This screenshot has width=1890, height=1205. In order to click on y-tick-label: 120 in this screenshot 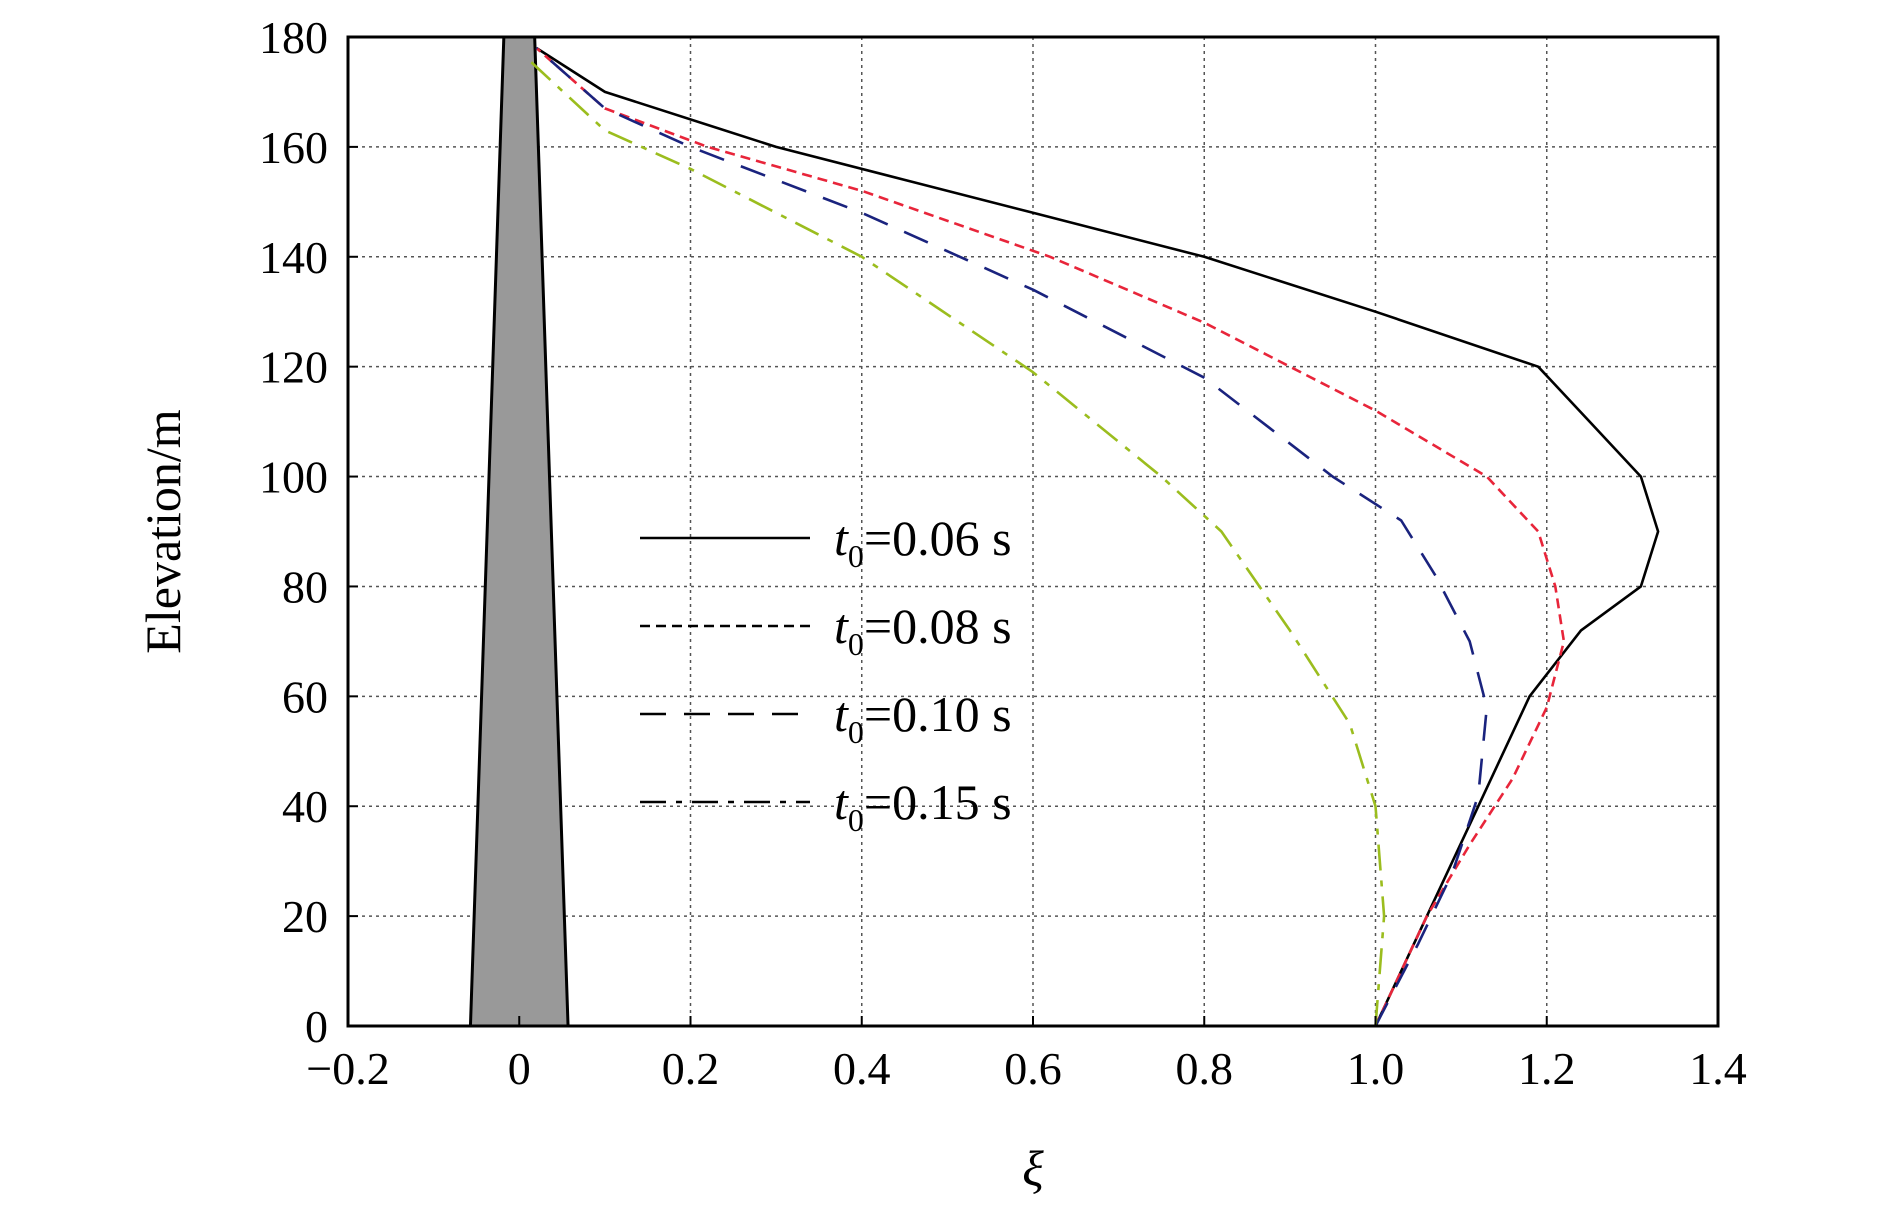, I will do `click(293, 367)`.